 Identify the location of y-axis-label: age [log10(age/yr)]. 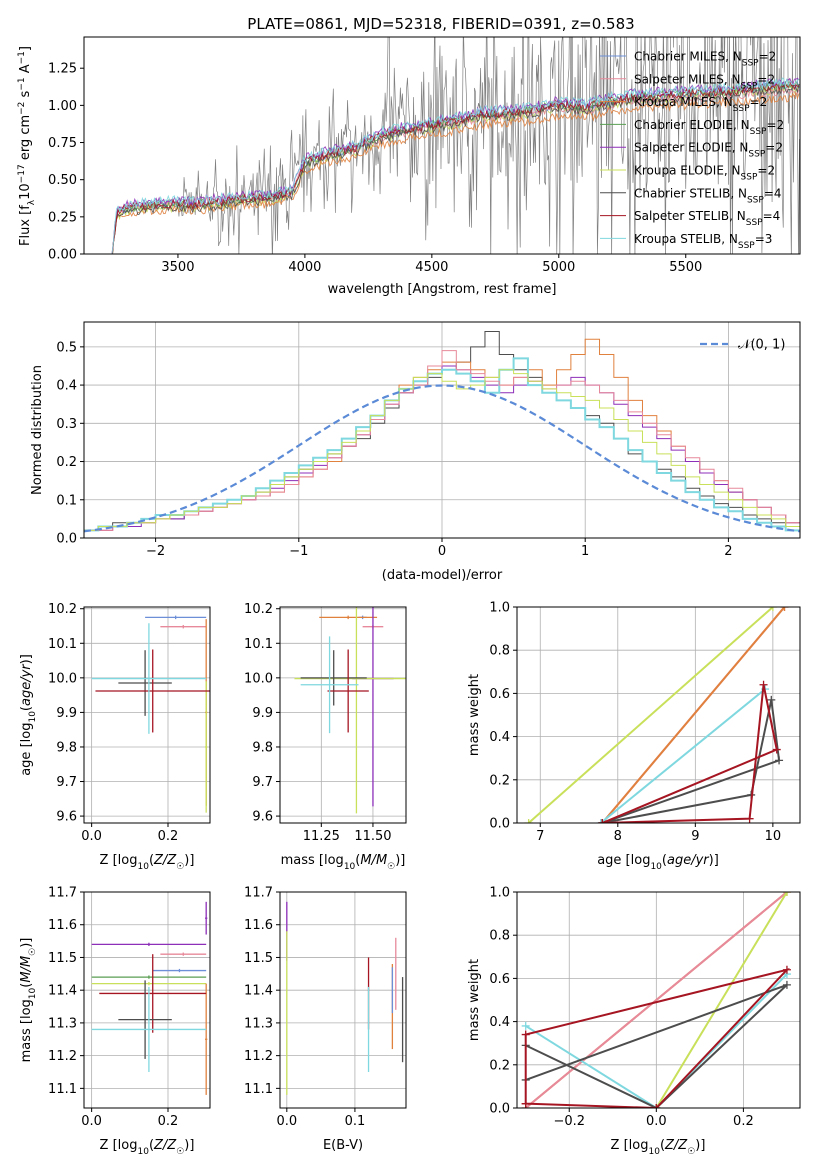
(28, 715).